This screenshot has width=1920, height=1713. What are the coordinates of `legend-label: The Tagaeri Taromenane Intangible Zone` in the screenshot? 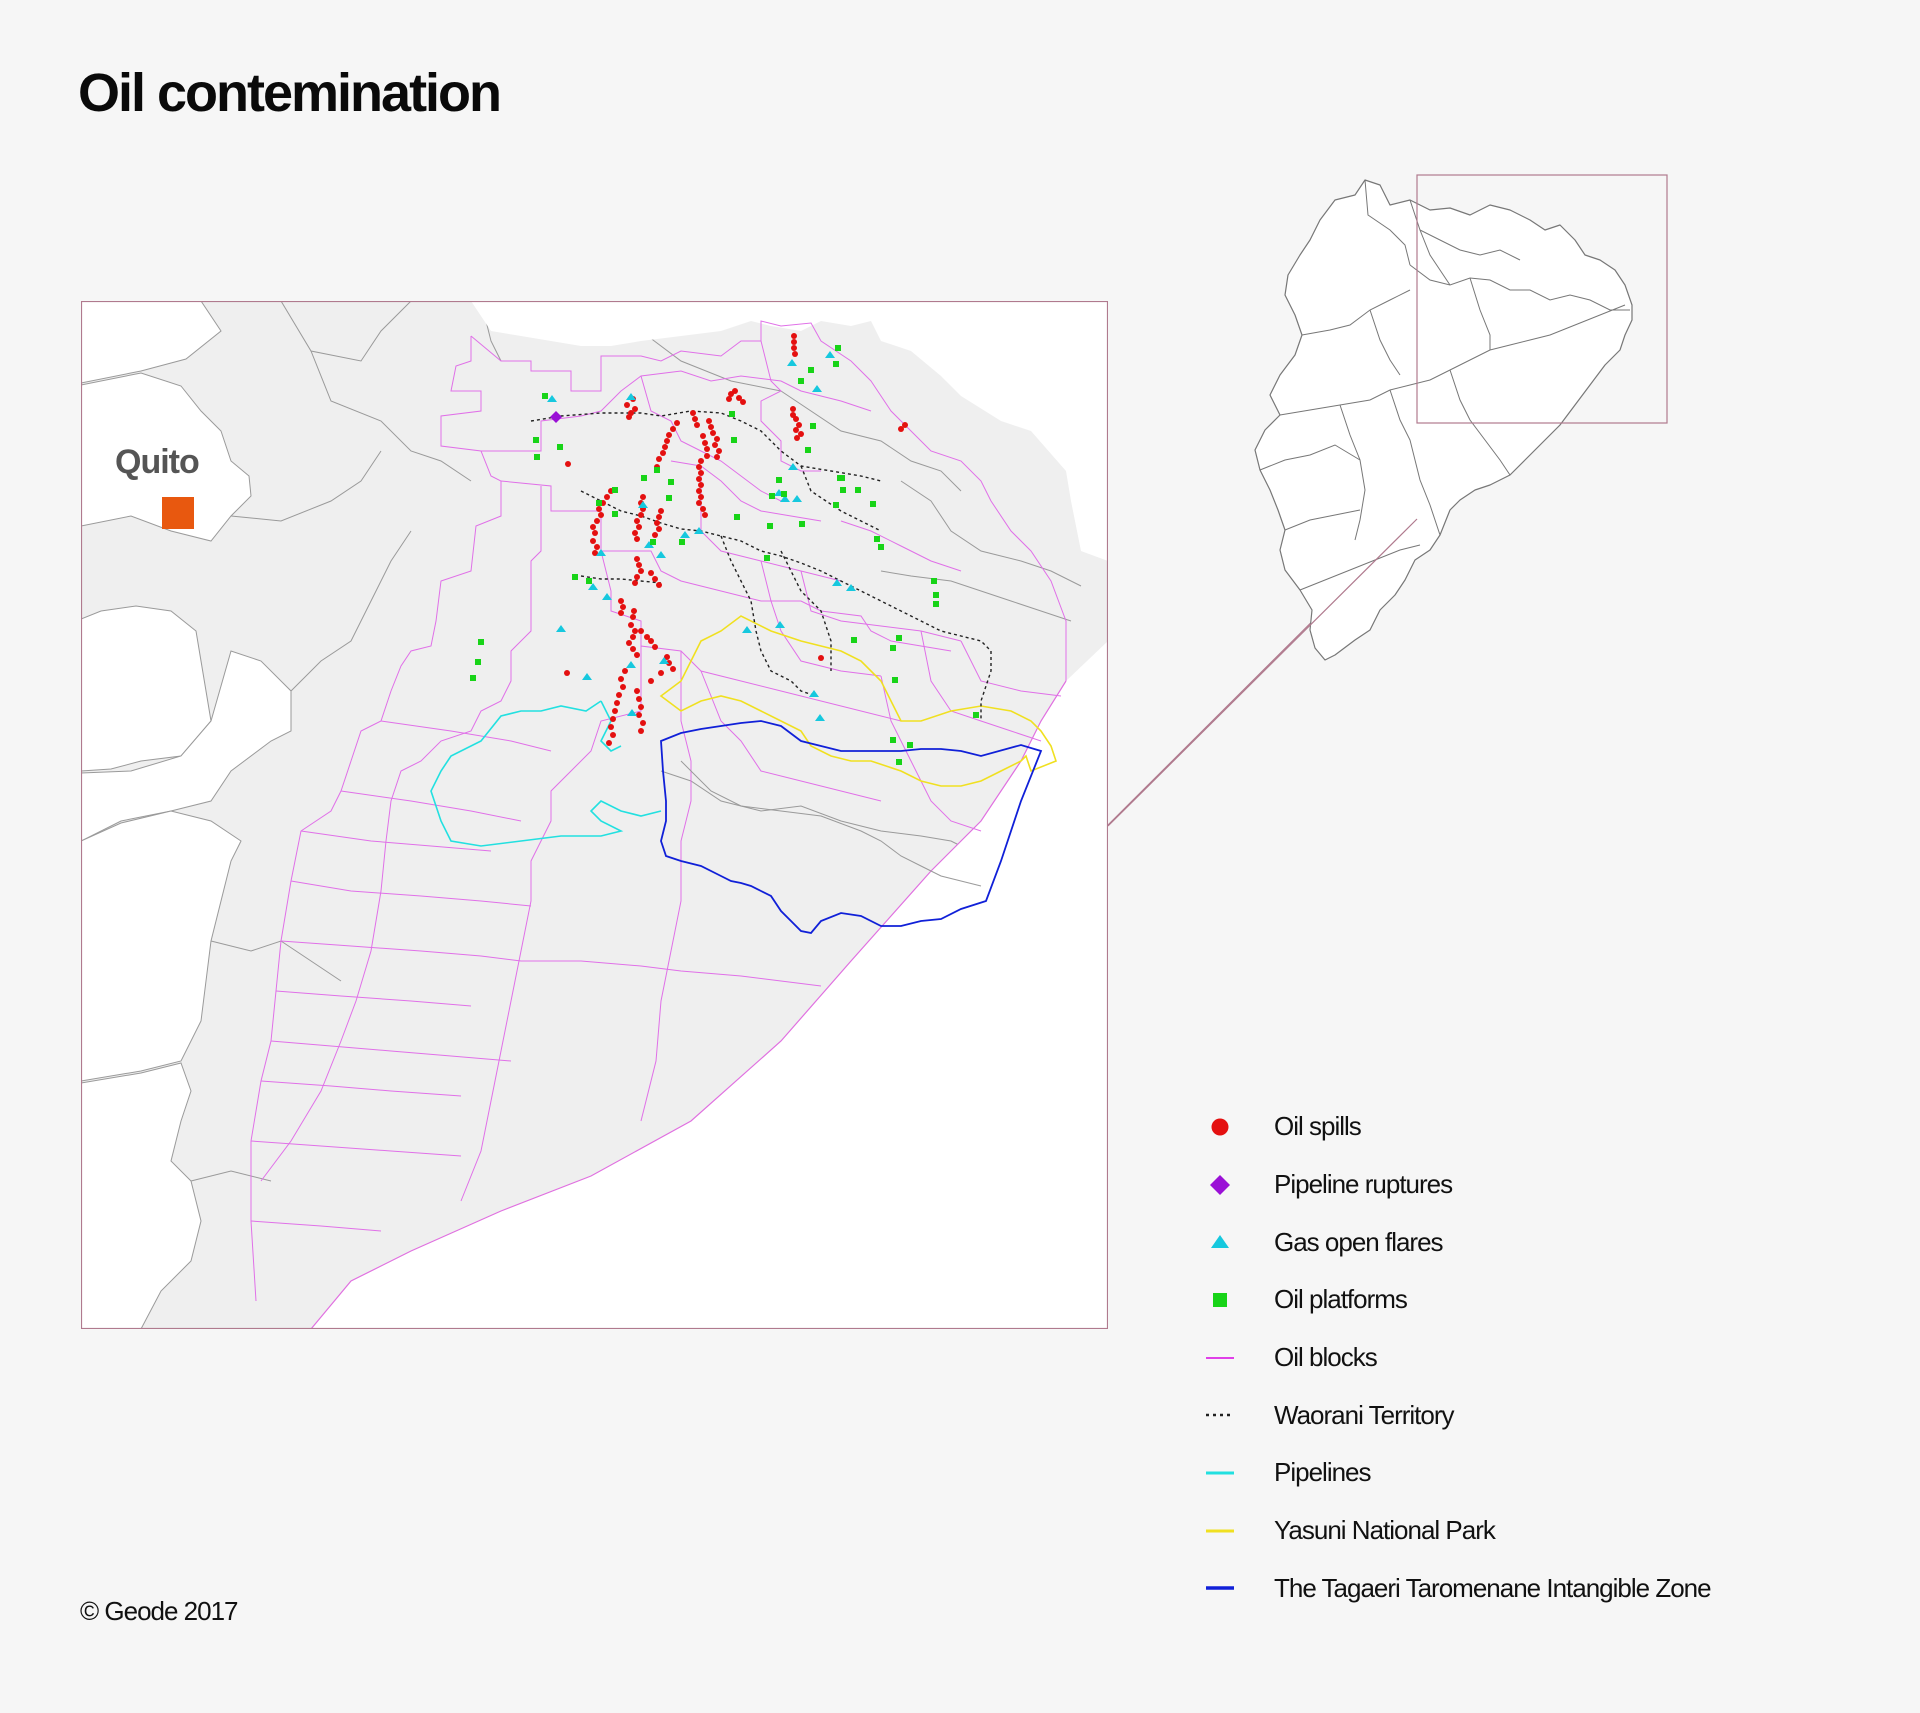 It's located at (1493, 1587).